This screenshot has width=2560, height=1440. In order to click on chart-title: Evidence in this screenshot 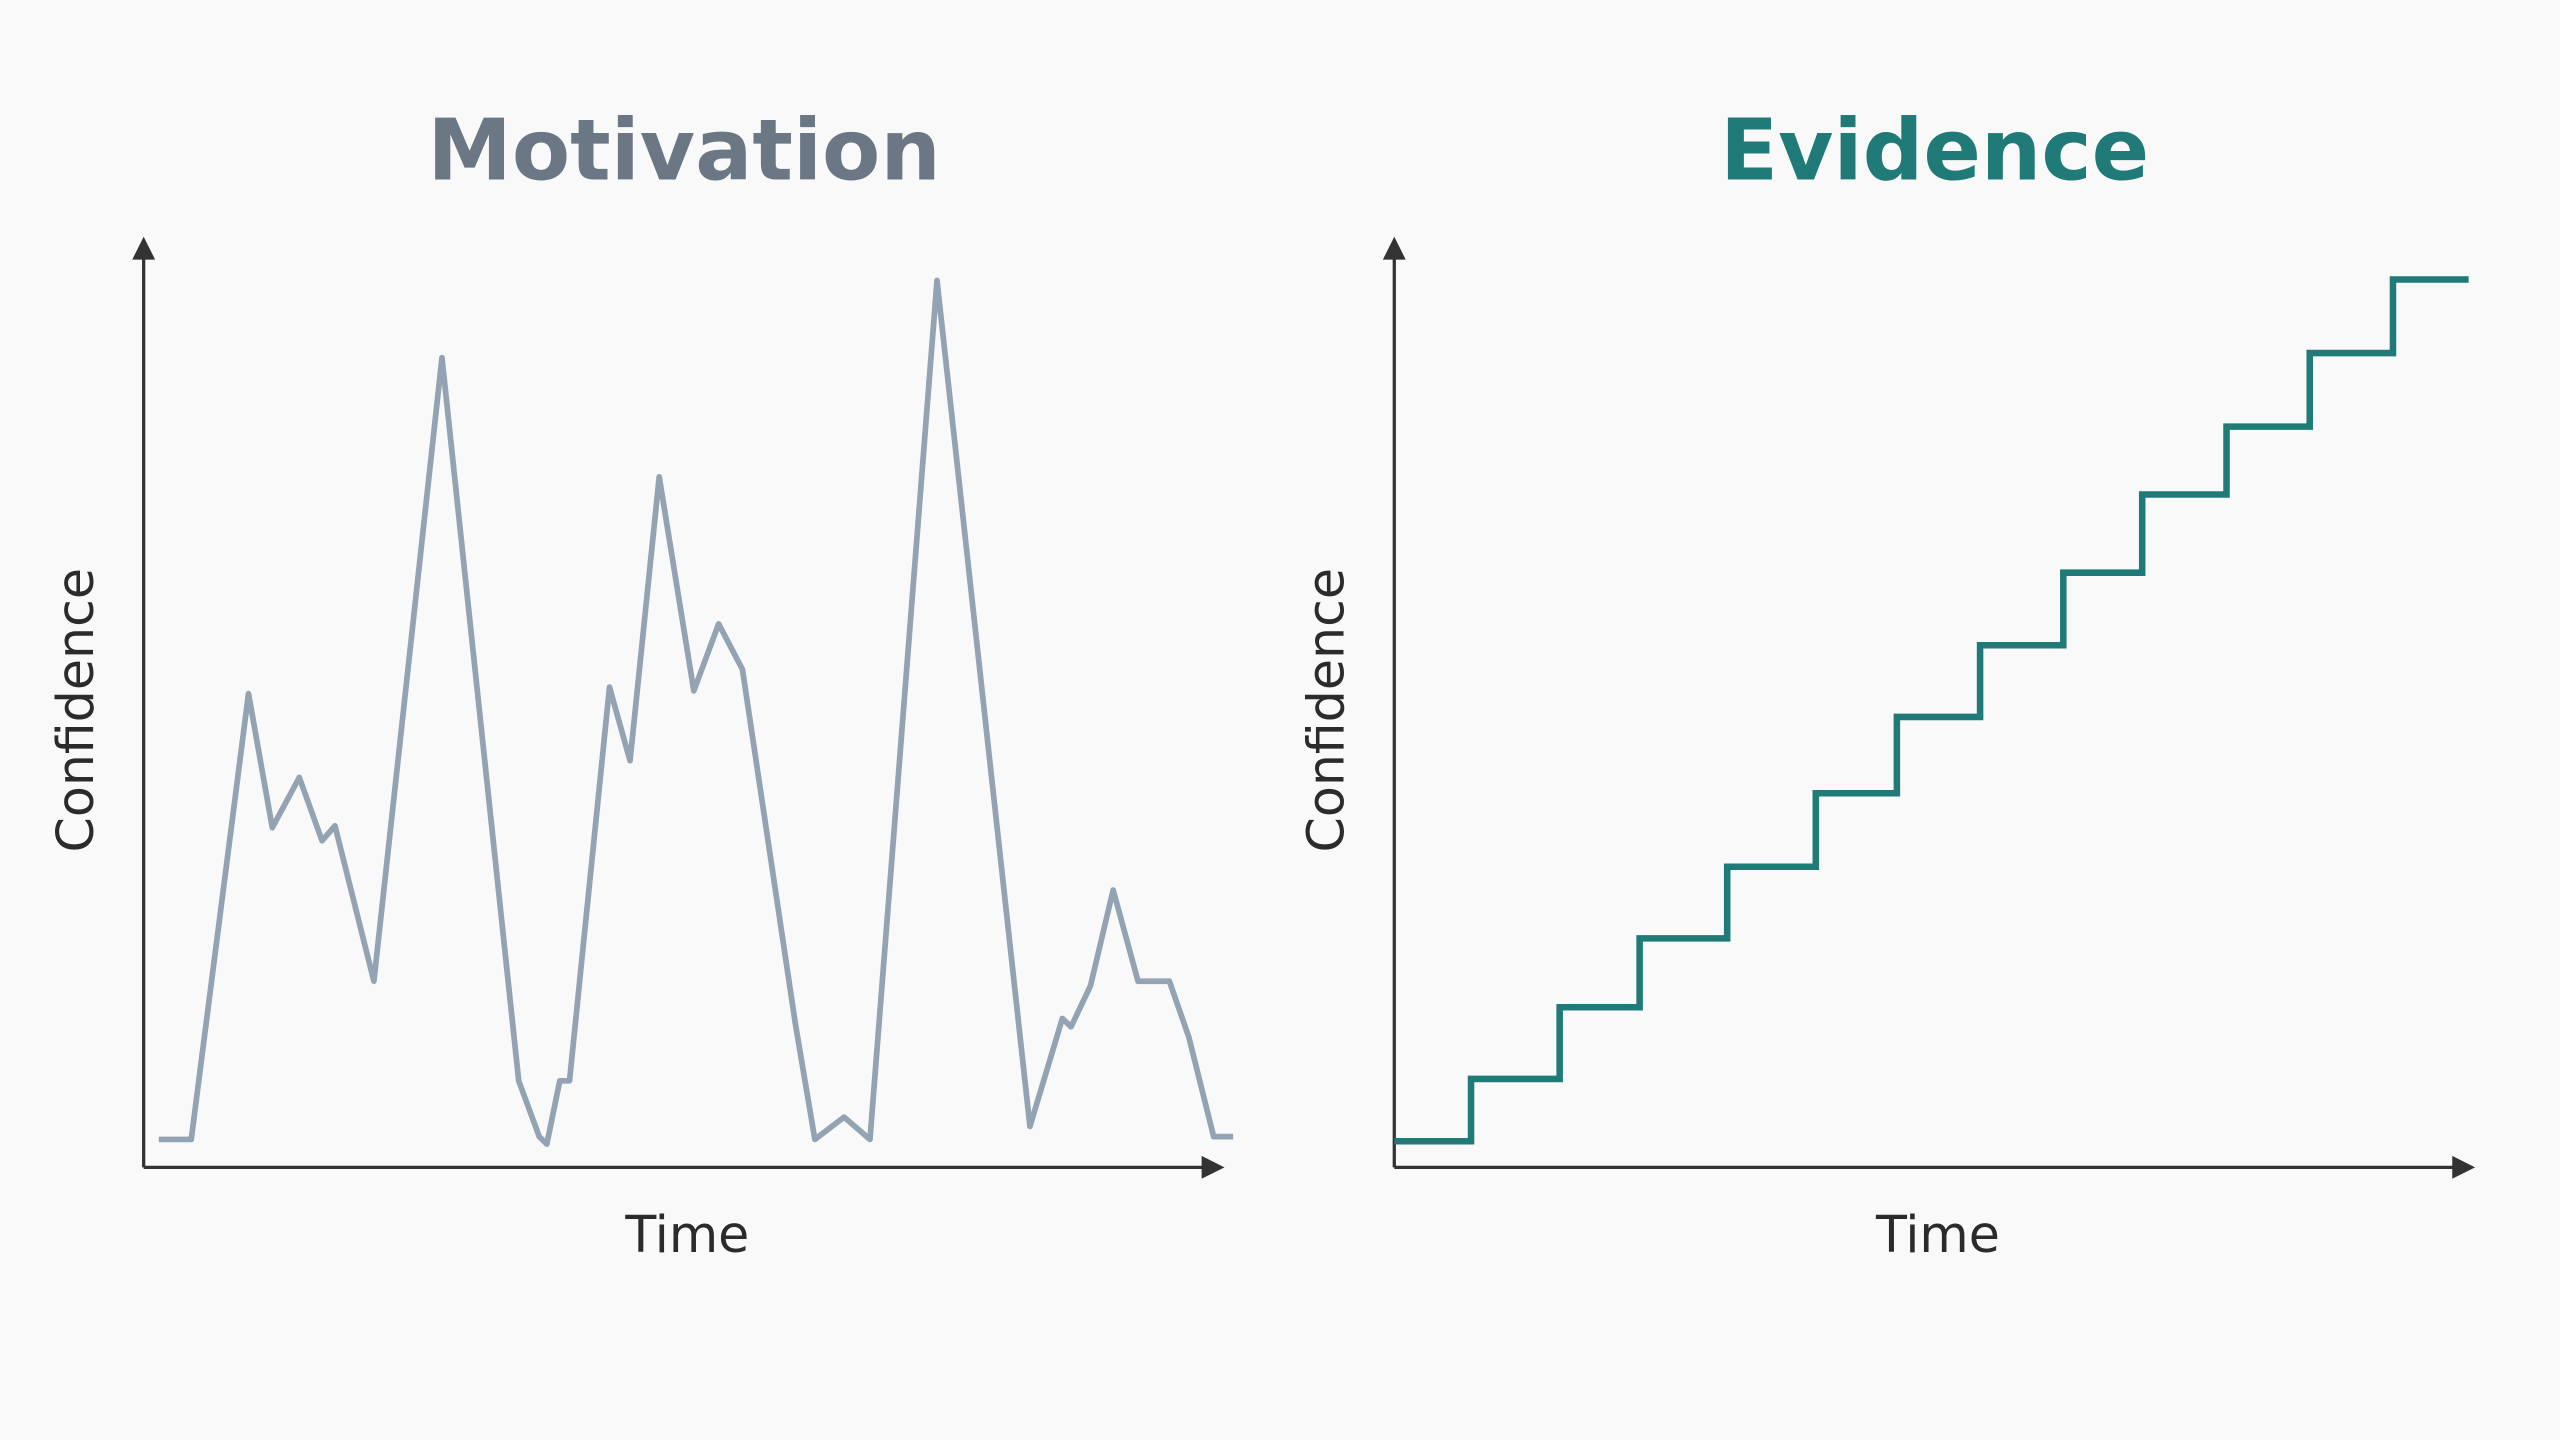, I will do `click(1934, 151)`.